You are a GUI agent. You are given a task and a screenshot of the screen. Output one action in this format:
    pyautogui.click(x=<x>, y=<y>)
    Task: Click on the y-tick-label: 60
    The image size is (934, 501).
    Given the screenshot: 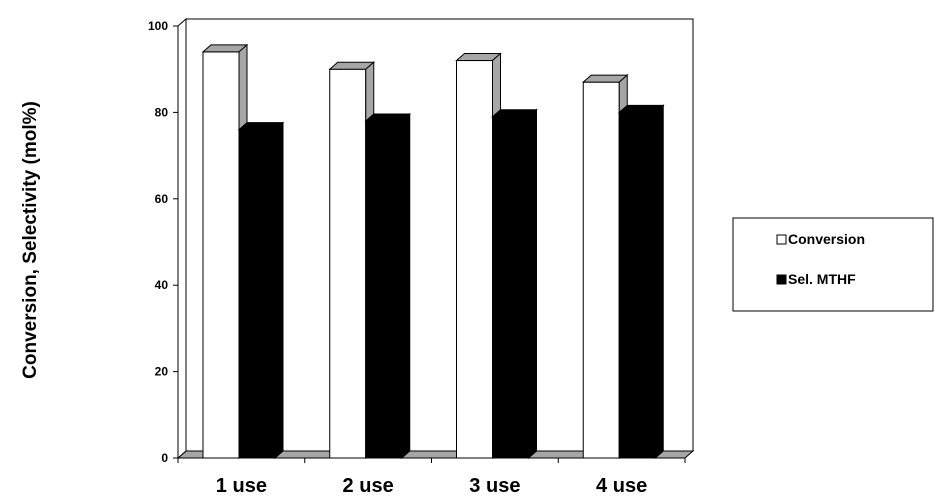 What is the action you would take?
    pyautogui.click(x=162, y=199)
    